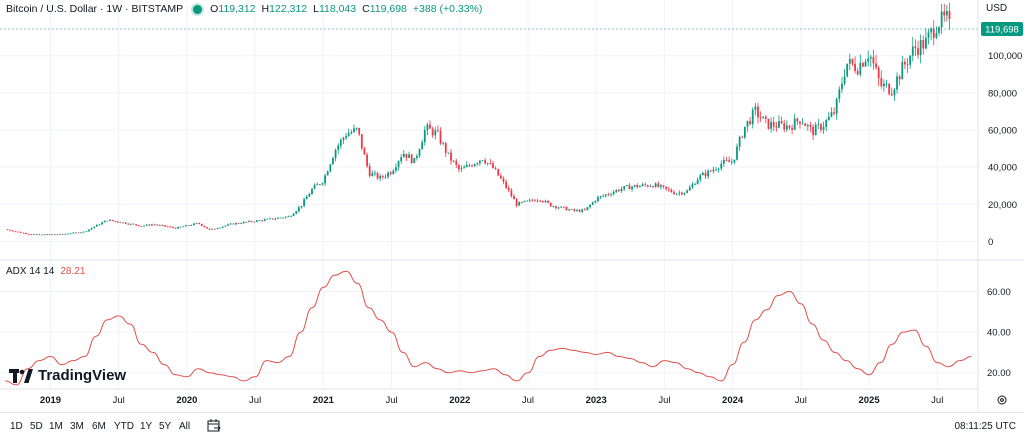  Describe the element at coordinates (124, 426) in the screenshot. I see `timeframe-ytd-button: YTD` at that location.